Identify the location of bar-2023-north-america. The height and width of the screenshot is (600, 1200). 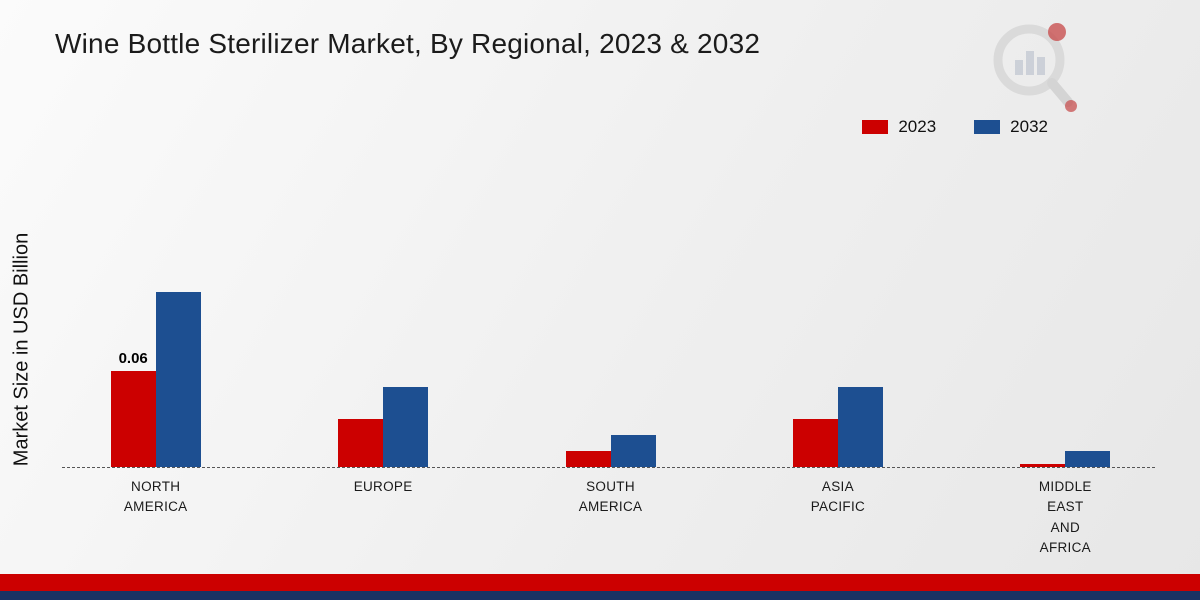
(133, 419).